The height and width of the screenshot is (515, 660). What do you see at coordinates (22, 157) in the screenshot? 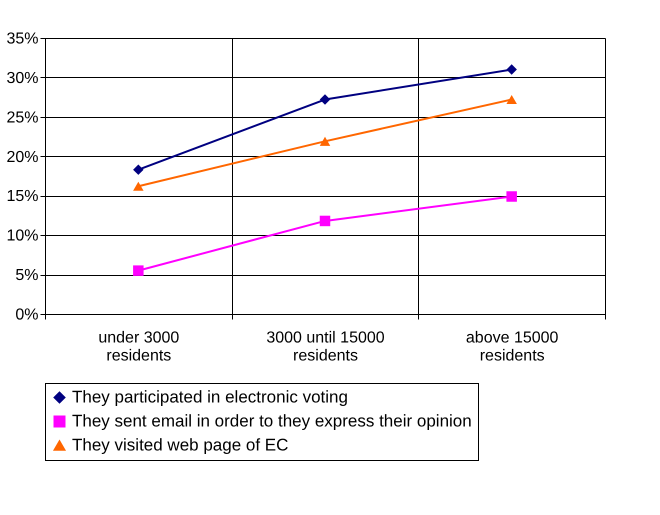
I see `y-tick-label: 20%` at bounding box center [22, 157].